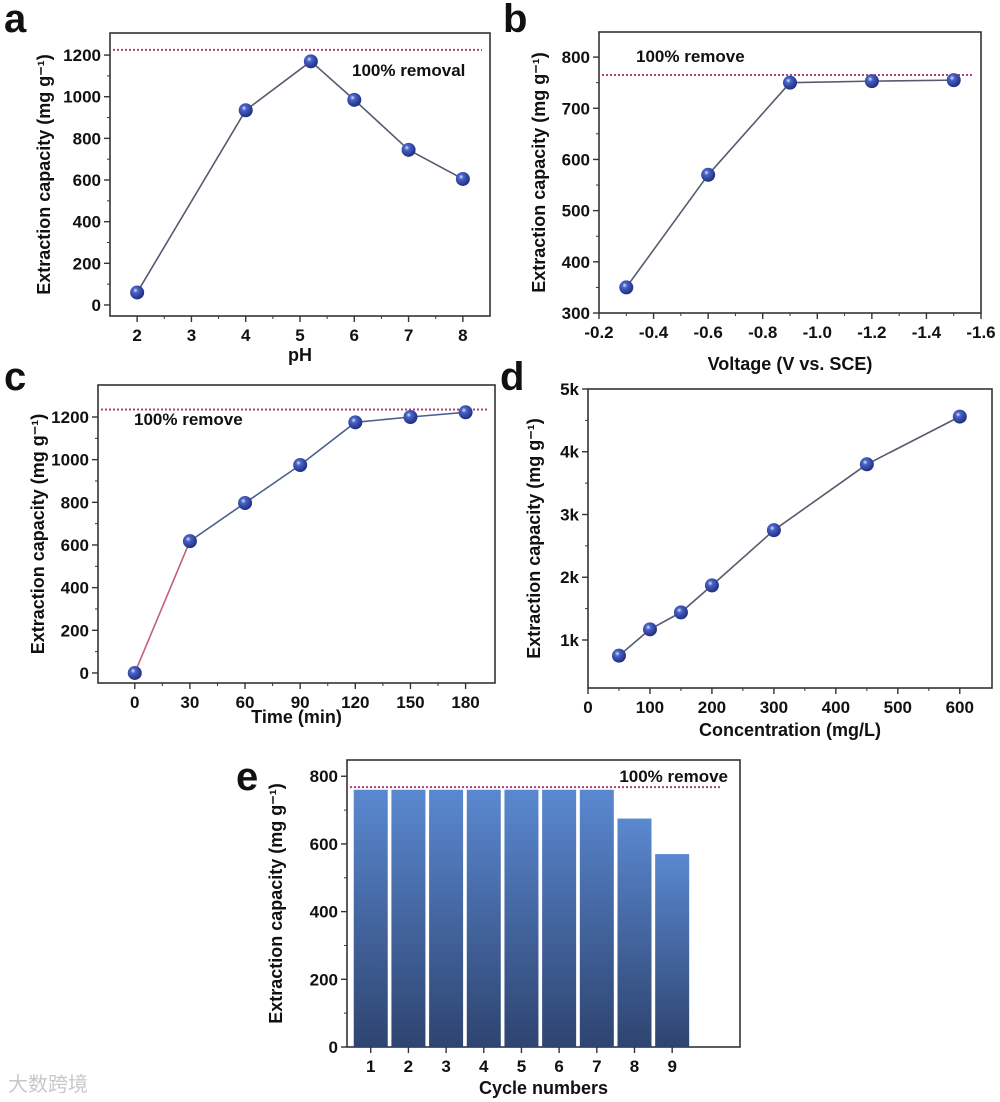 Image resolution: width=1000 pixels, height=1102 pixels. Describe the element at coordinates (134, 702) in the screenshot. I see `x-tick-label: 0` at that location.